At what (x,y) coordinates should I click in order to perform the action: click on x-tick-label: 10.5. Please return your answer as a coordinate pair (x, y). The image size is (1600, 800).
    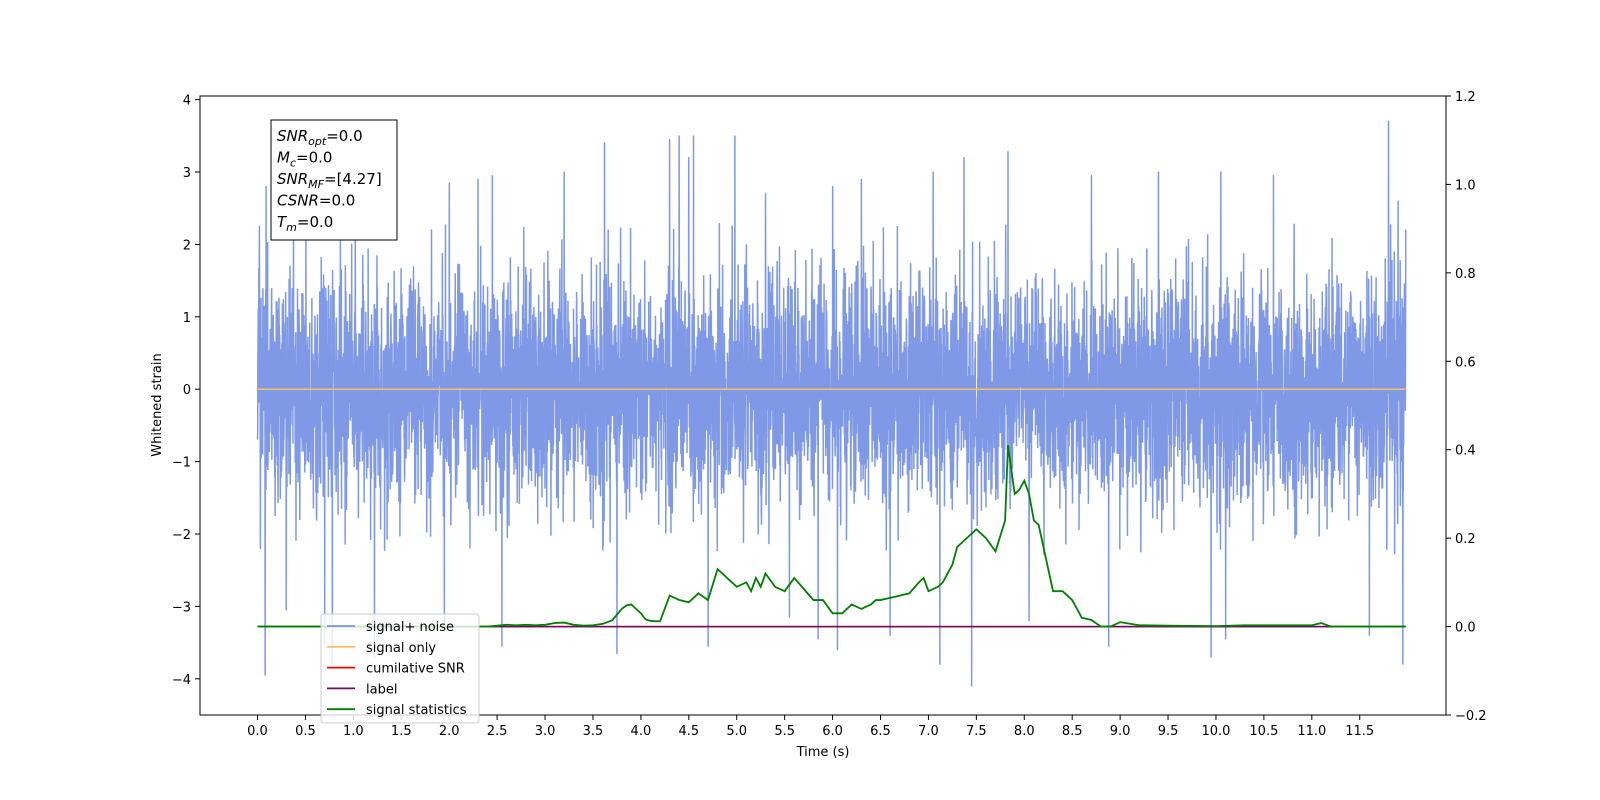
    Looking at the image, I should click on (1263, 731).